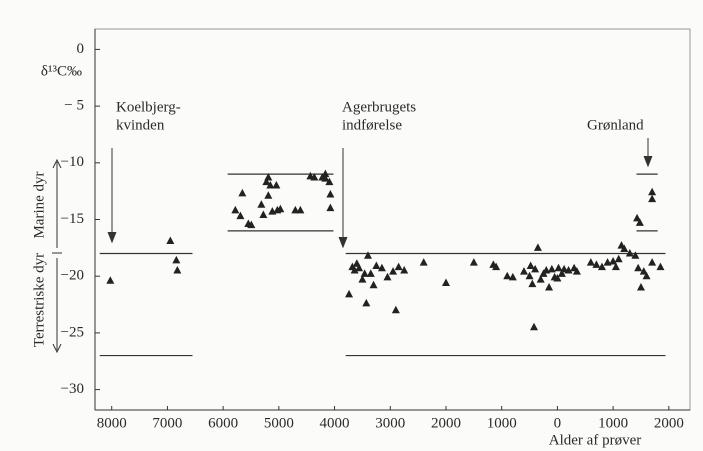  Describe the element at coordinates (72, 332) in the screenshot. I see `y-tick-label: −25` at that location.